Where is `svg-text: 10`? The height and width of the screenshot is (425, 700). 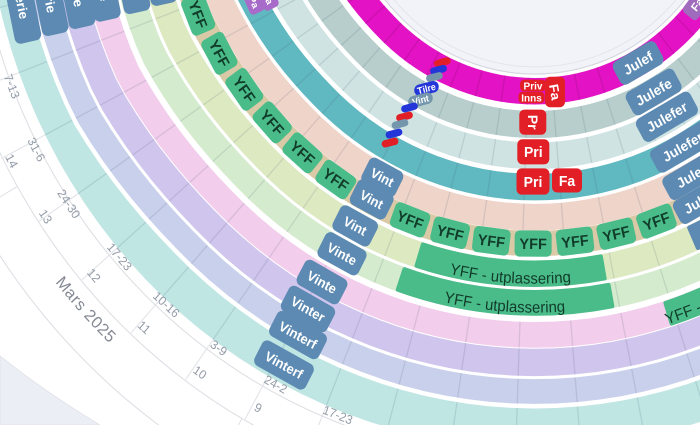
svg-text: 10 is located at coordinates (199, 373).